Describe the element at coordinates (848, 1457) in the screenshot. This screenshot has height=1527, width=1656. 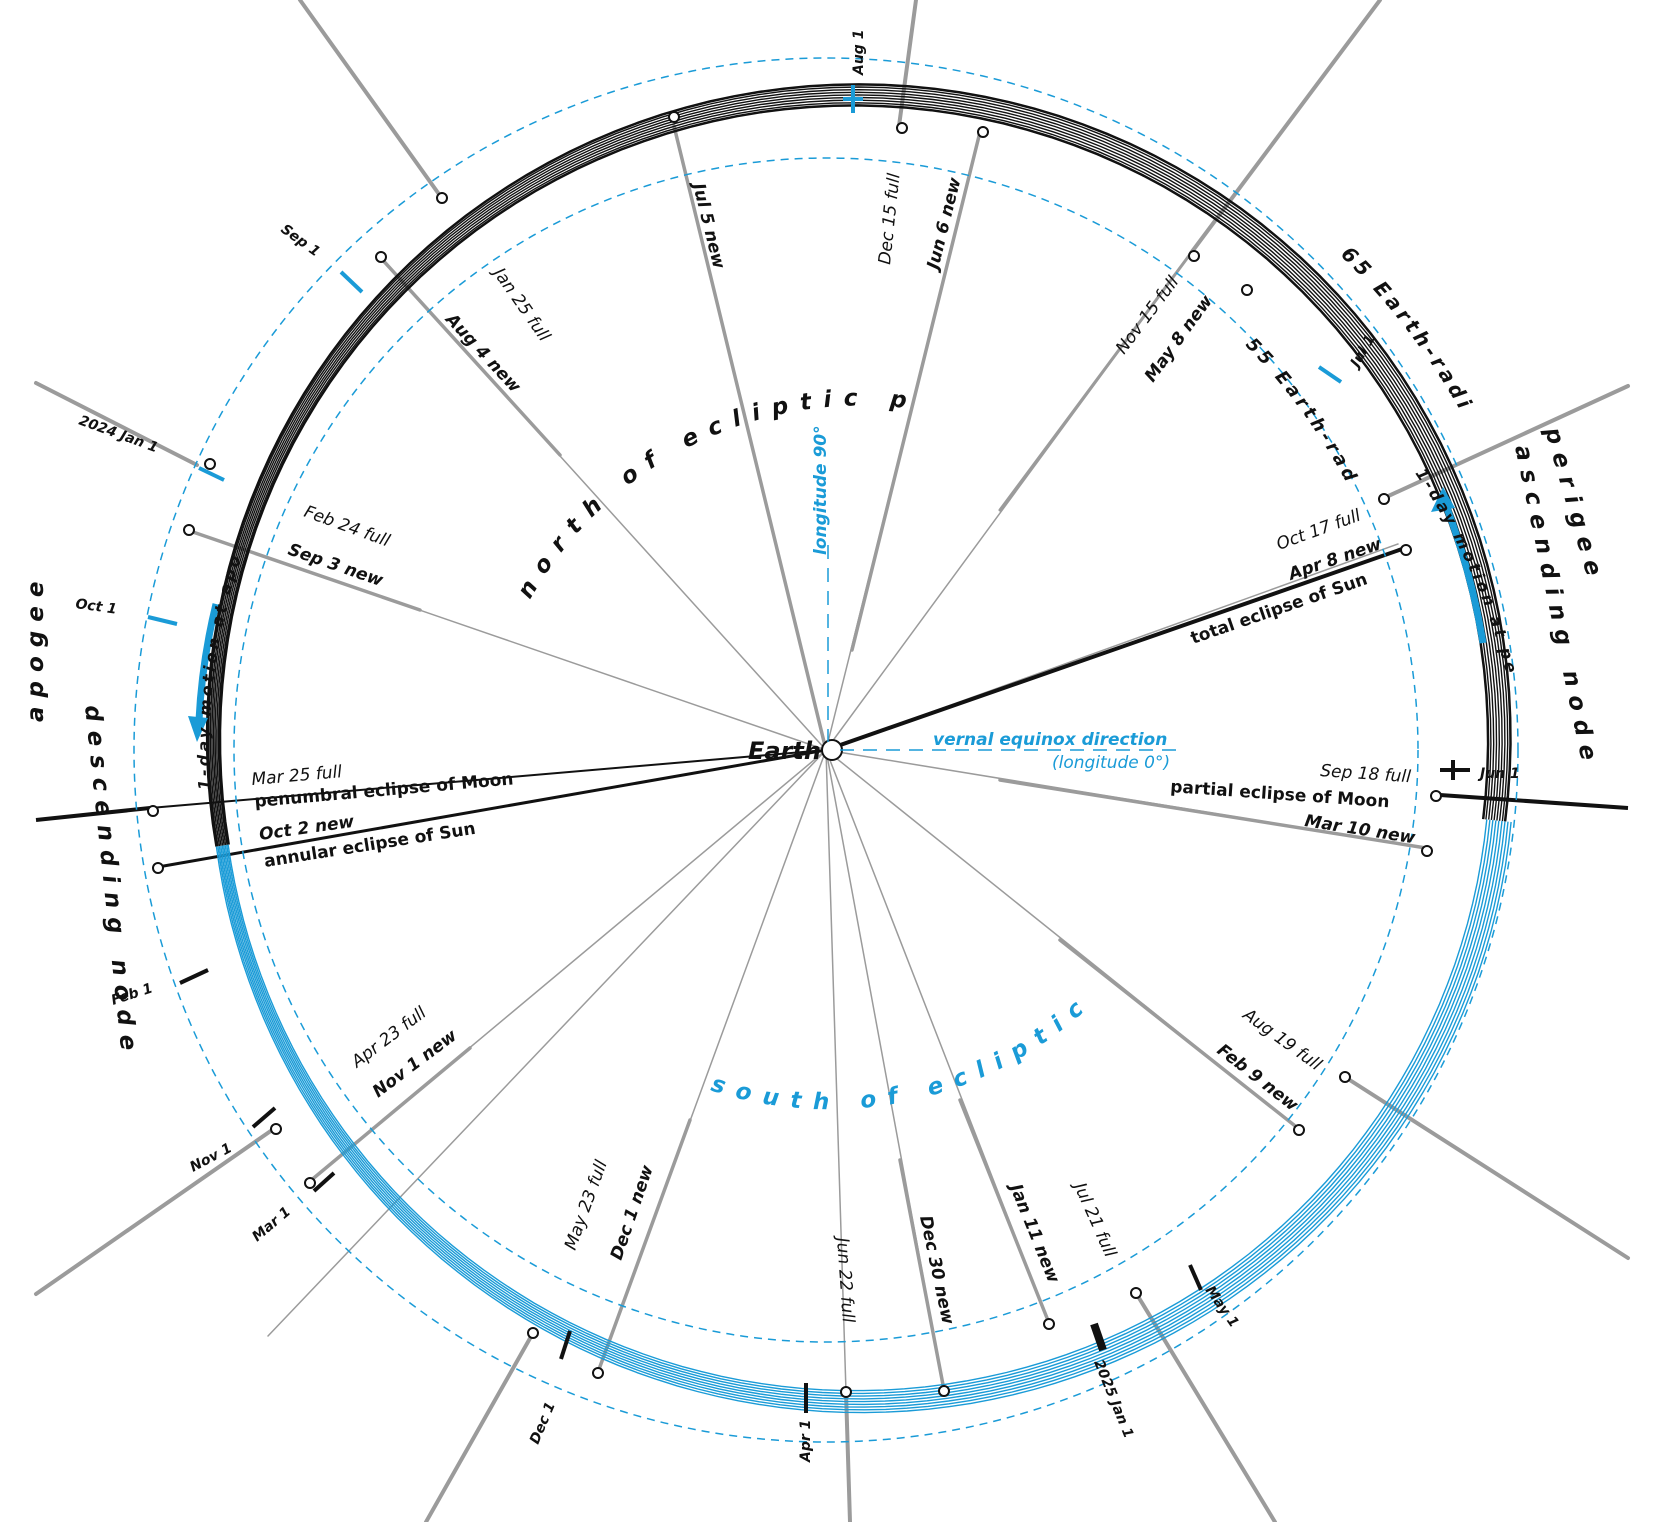
I see `outer-line-apr1` at that location.